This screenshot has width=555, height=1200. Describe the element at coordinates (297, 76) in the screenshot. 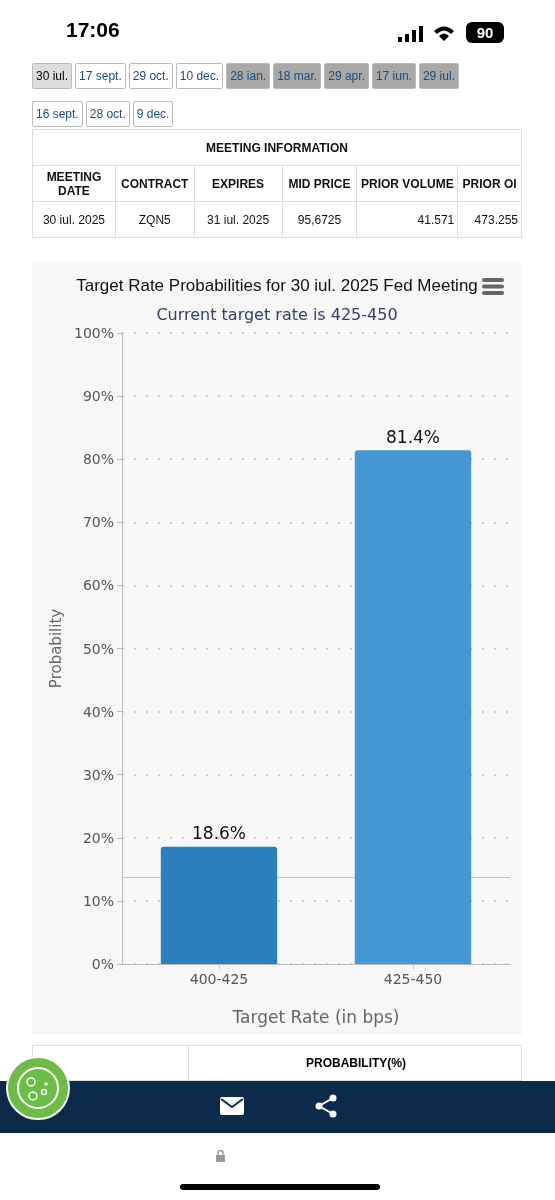

I see `text: 18 mar.` at that location.